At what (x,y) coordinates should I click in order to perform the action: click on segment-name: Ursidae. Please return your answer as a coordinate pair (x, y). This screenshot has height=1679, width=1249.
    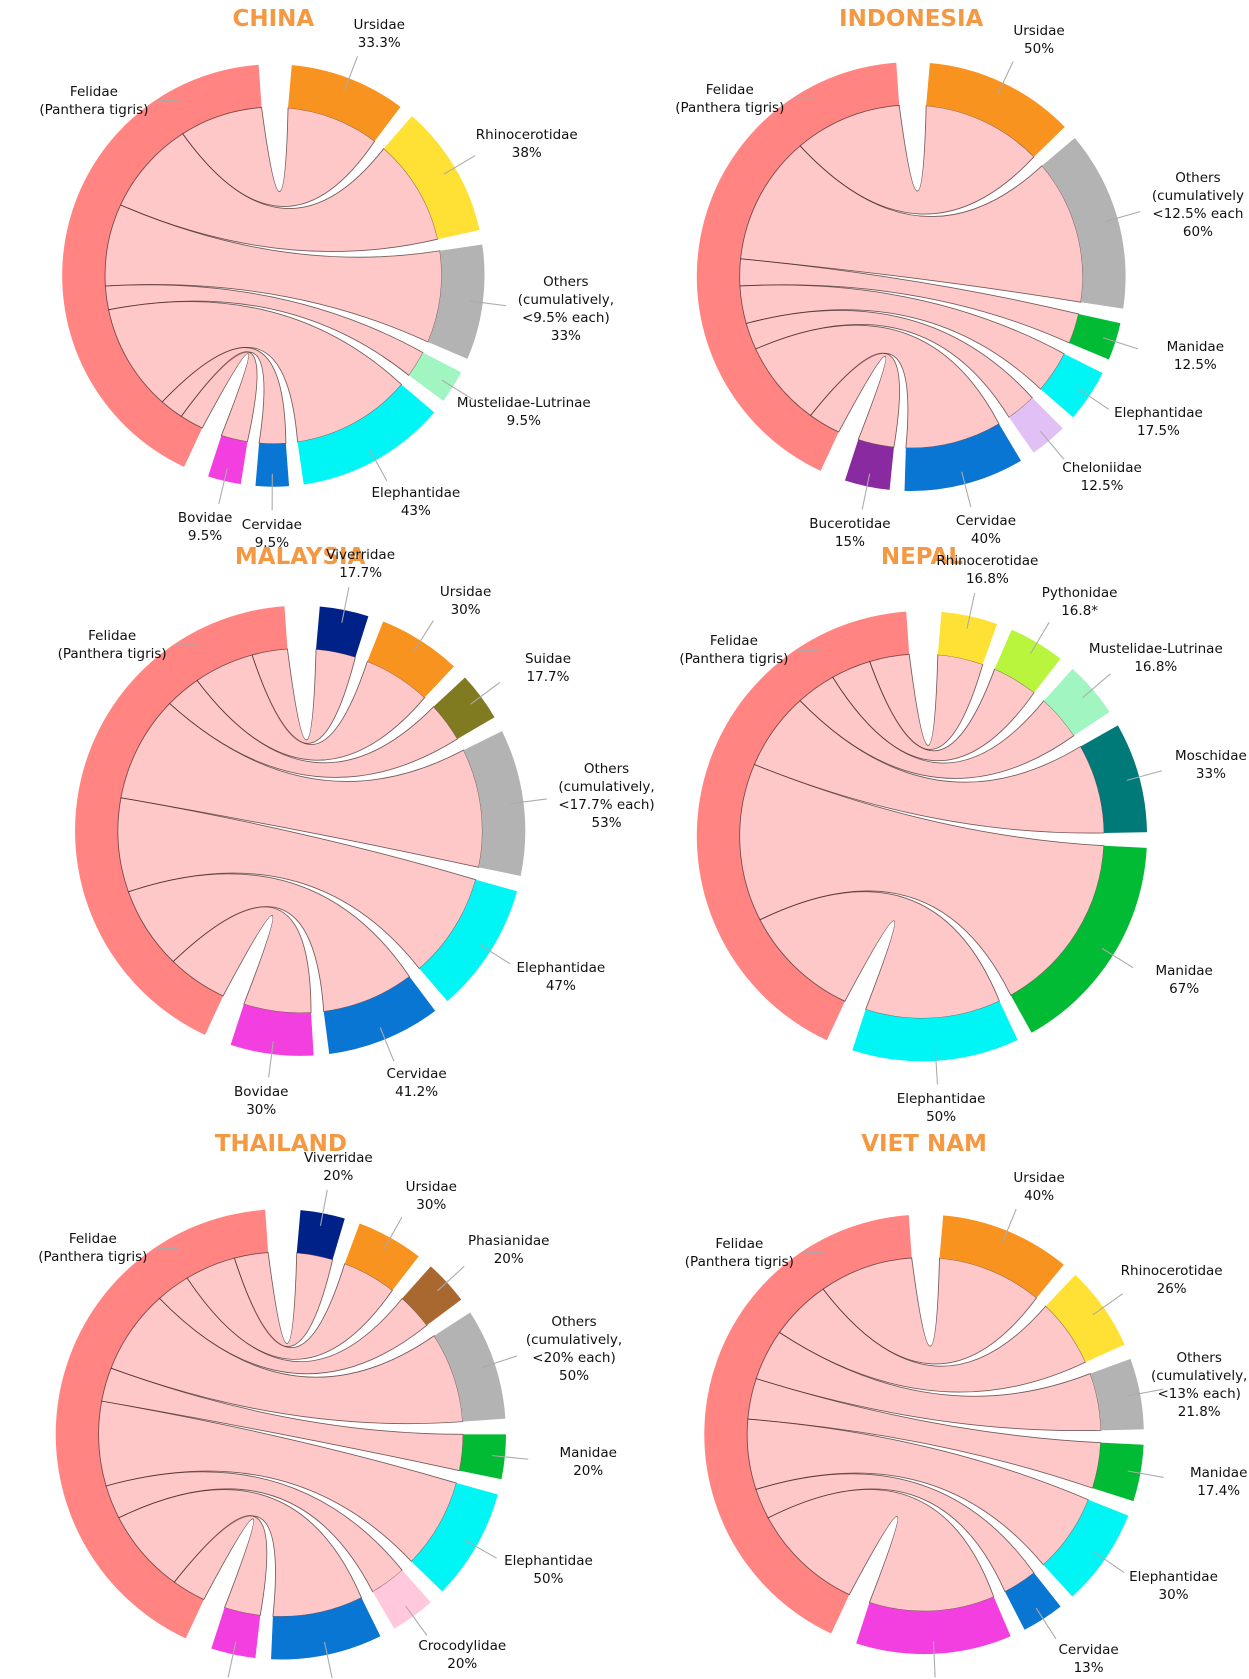
    Looking at the image, I should click on (431, 1187).